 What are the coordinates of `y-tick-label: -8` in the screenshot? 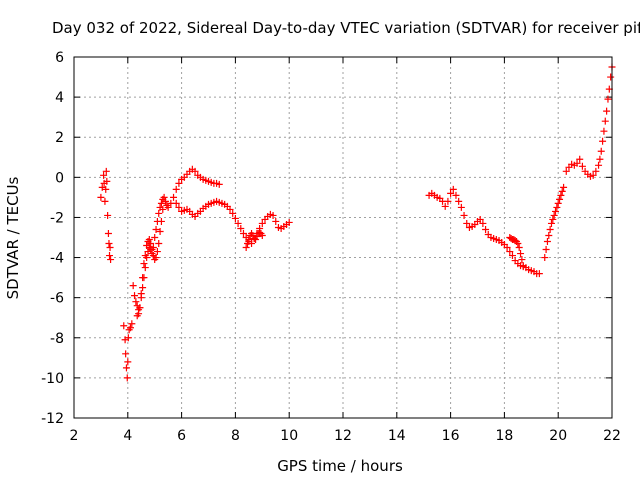 It's located at (57, 339).